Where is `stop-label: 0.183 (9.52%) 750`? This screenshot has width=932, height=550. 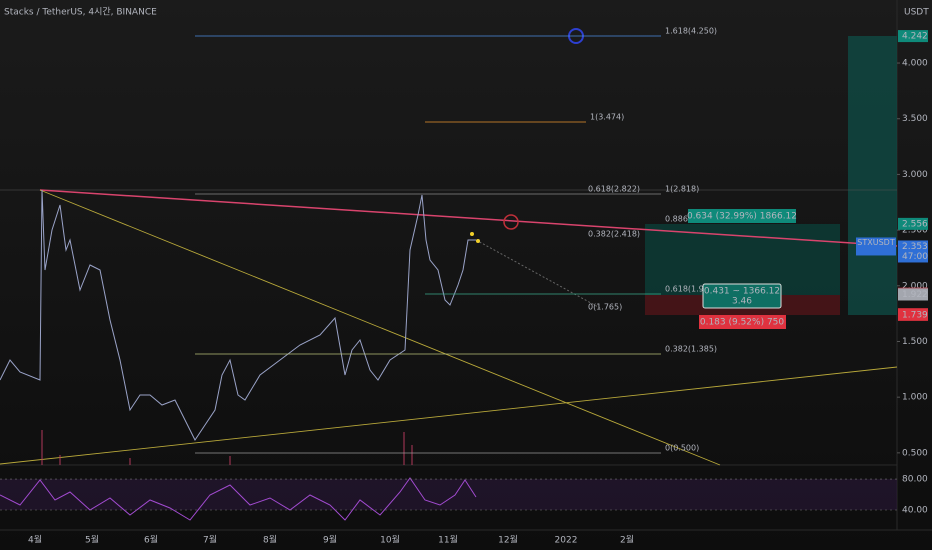
stop-label: 0.183 (9.52%) 750 is located at coordinates (742, 323).